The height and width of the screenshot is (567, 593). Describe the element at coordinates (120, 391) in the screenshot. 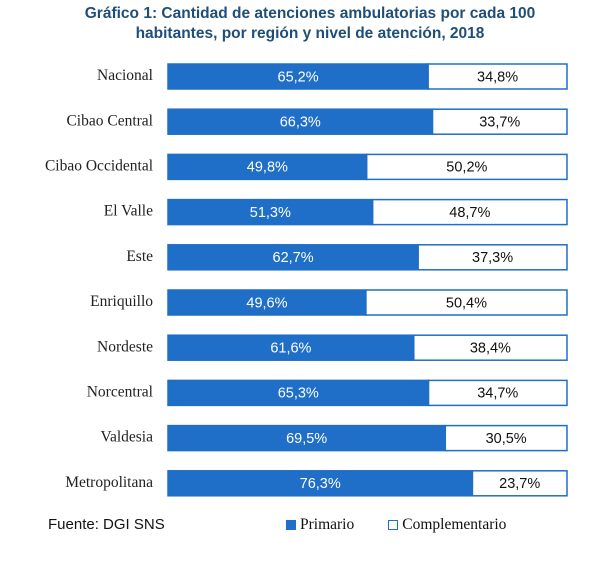

I see `category-label: Norcentral` at that location.